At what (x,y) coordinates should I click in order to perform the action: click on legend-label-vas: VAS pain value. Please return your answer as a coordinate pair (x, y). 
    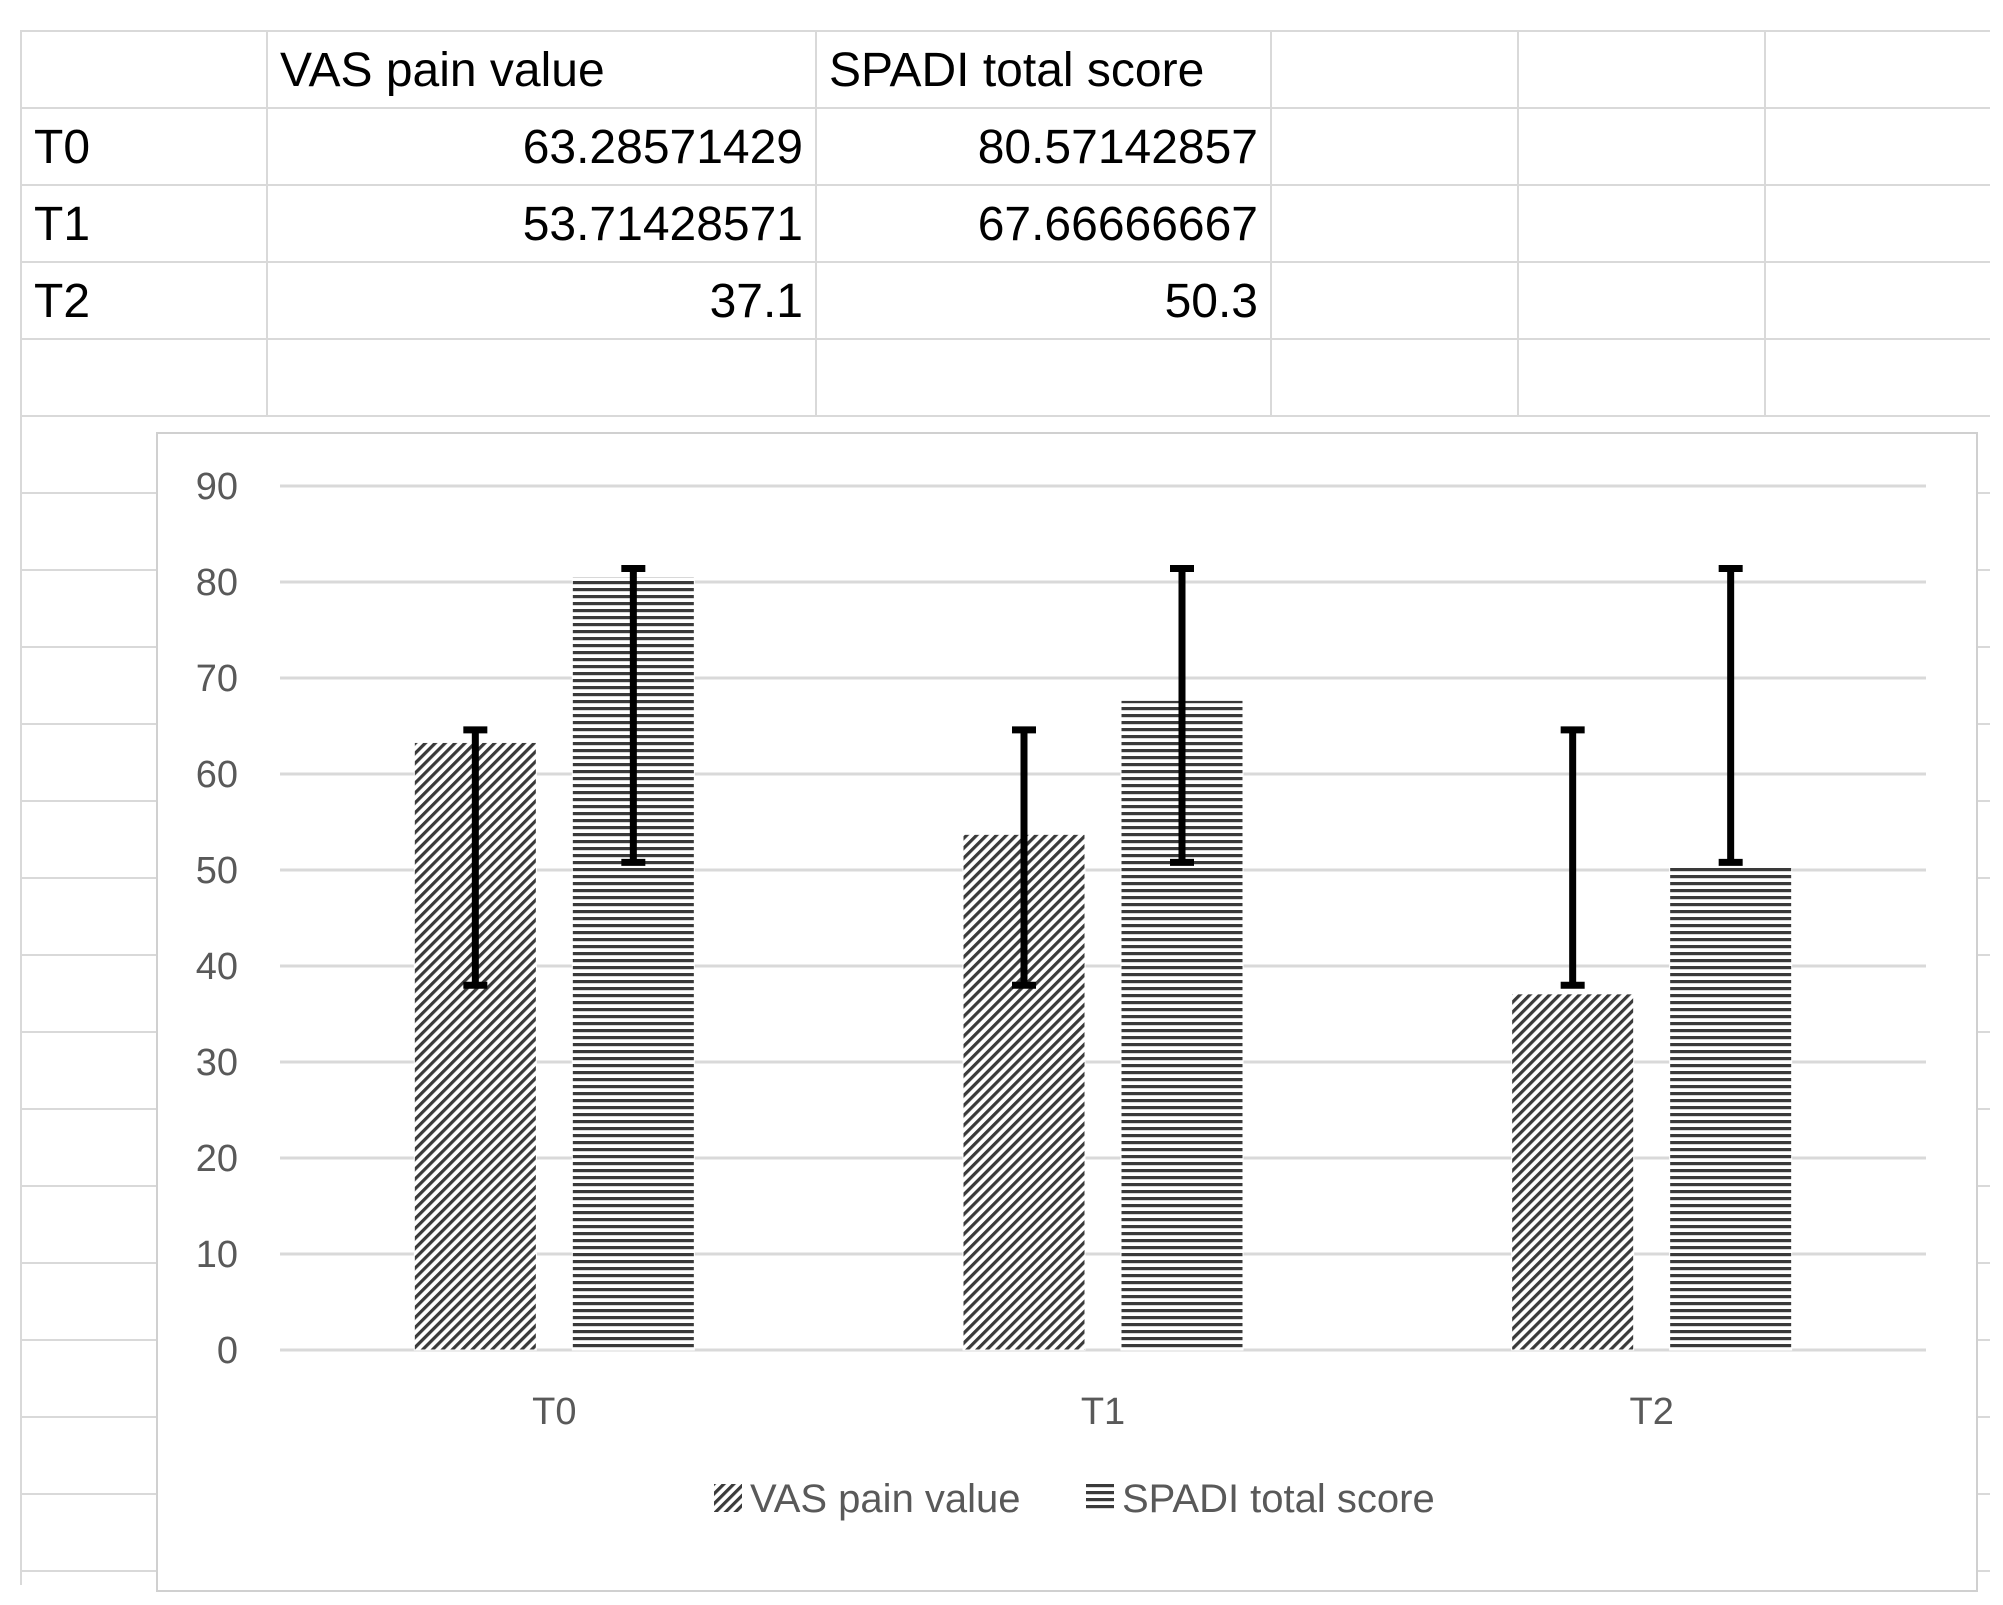
    Looking at the image, I should click on (885, 1499).